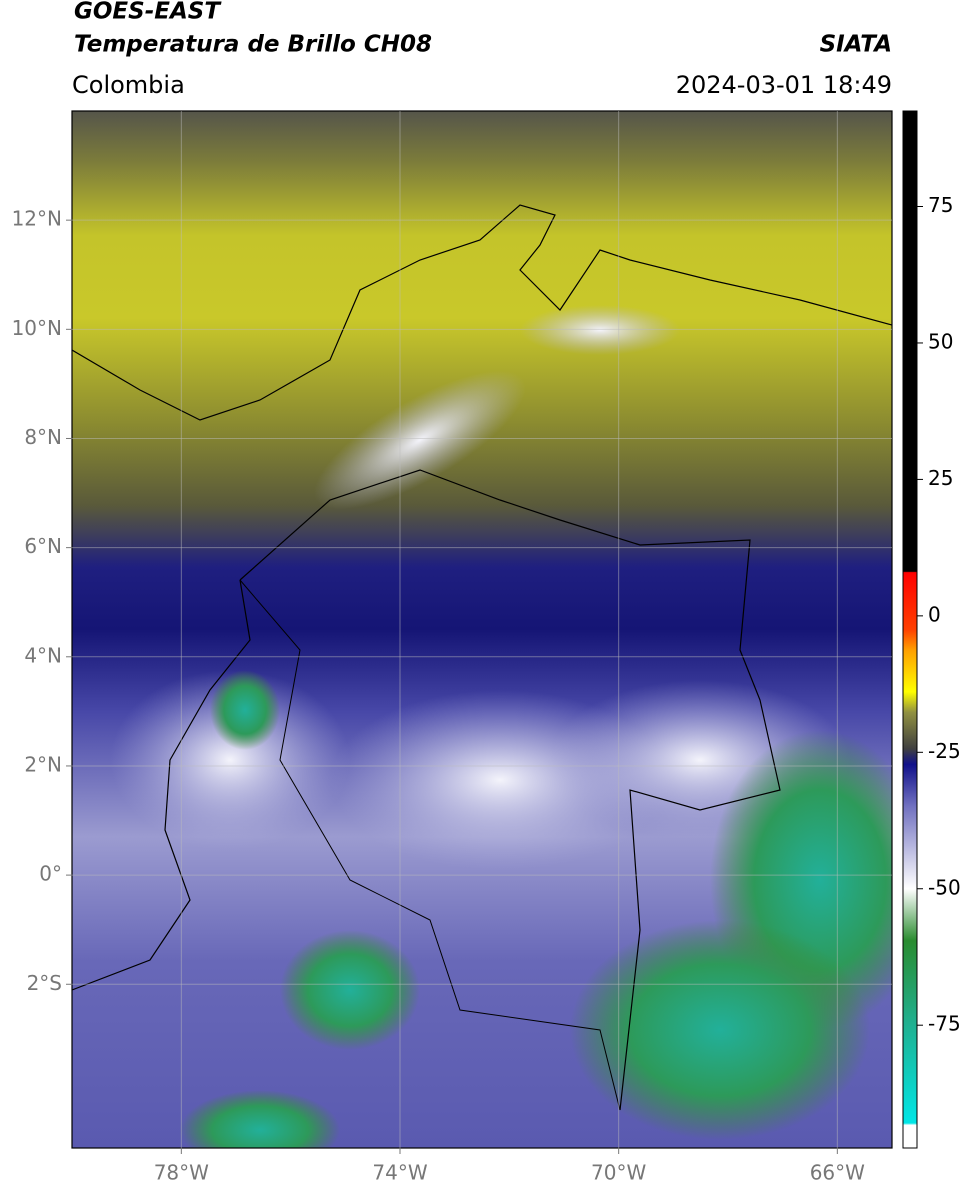  Describe the element at coordinates (253, 45) in the screenshot. I see `title: Temperatura de Brillo CH08` at that location.